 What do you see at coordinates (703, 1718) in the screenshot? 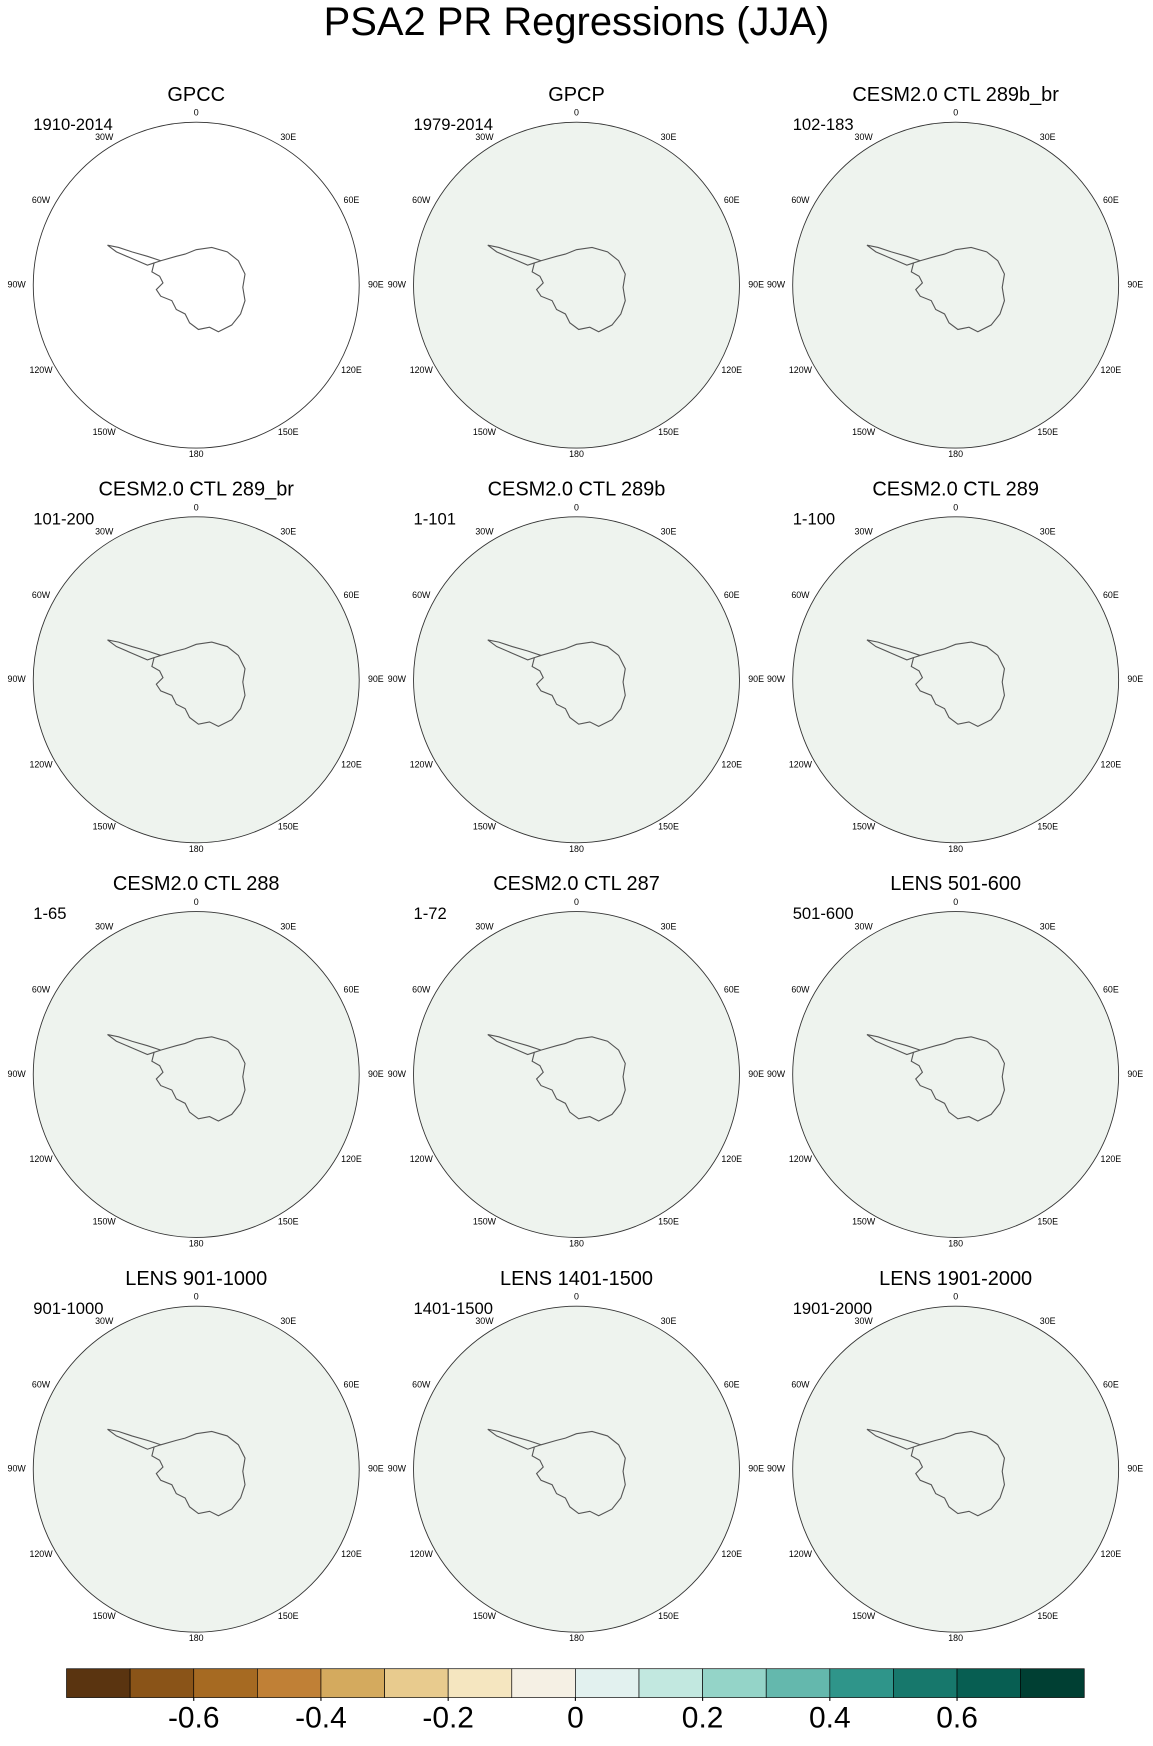
I see `colorbar-tick-label: 0.2` at bounding box center [703, 1718].